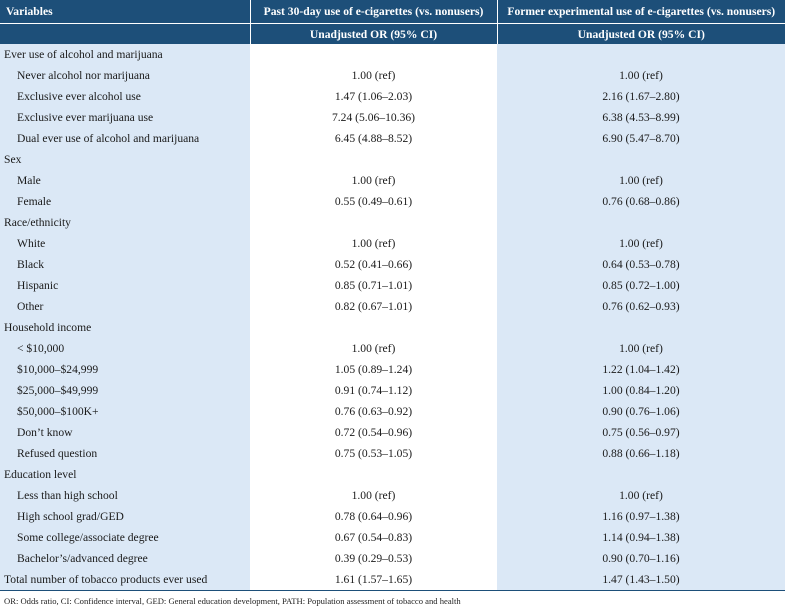  What do you see at coordinates (373, 580) in the screenshot?
I see `past-30-day-or: 1.61 (1.57–1.65)` at bounding box center [373, 580].